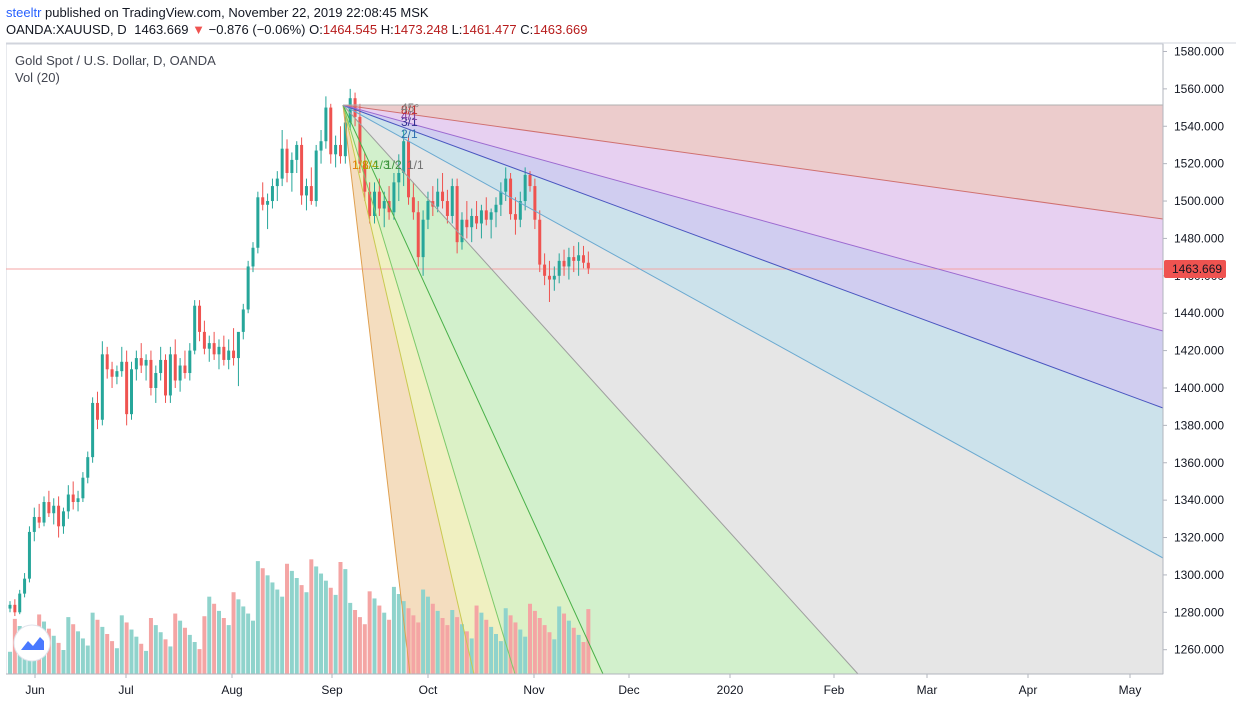 This screenshot has height=709, width=1236. Describe the element at coordinates (1199, 313) in the screenshot. I see `y-tick-label: 1440.000` at that location.